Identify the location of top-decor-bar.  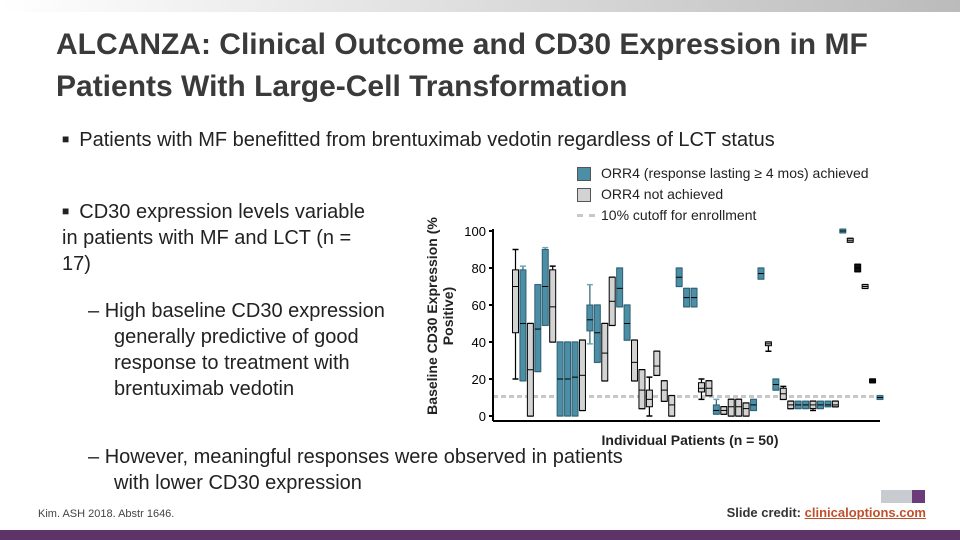
(480, 6).